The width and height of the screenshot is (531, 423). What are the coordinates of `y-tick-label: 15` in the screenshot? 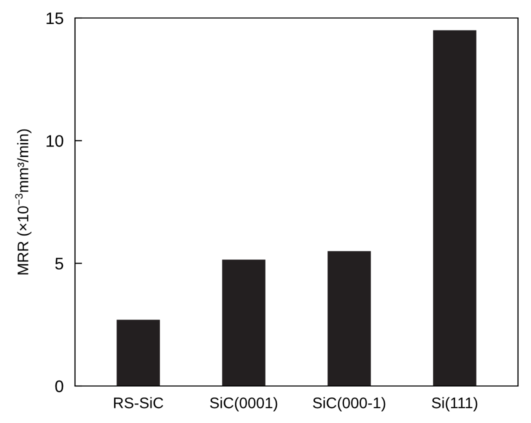 It's located at (55, 18).